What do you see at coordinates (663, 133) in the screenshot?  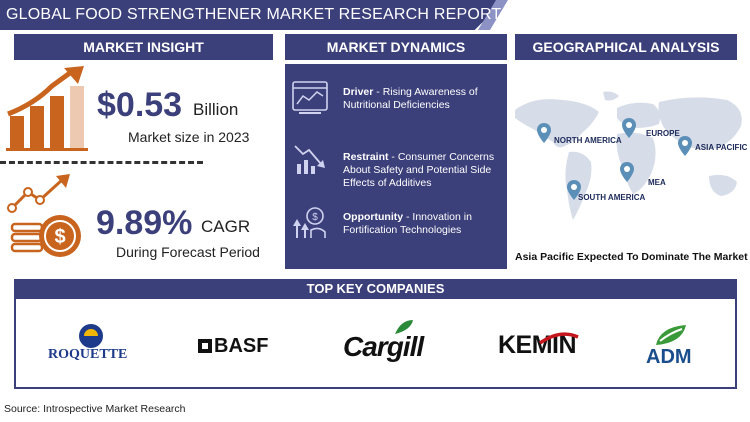 I see `region-europe: EUROPE` at bounding box center [663, 133].